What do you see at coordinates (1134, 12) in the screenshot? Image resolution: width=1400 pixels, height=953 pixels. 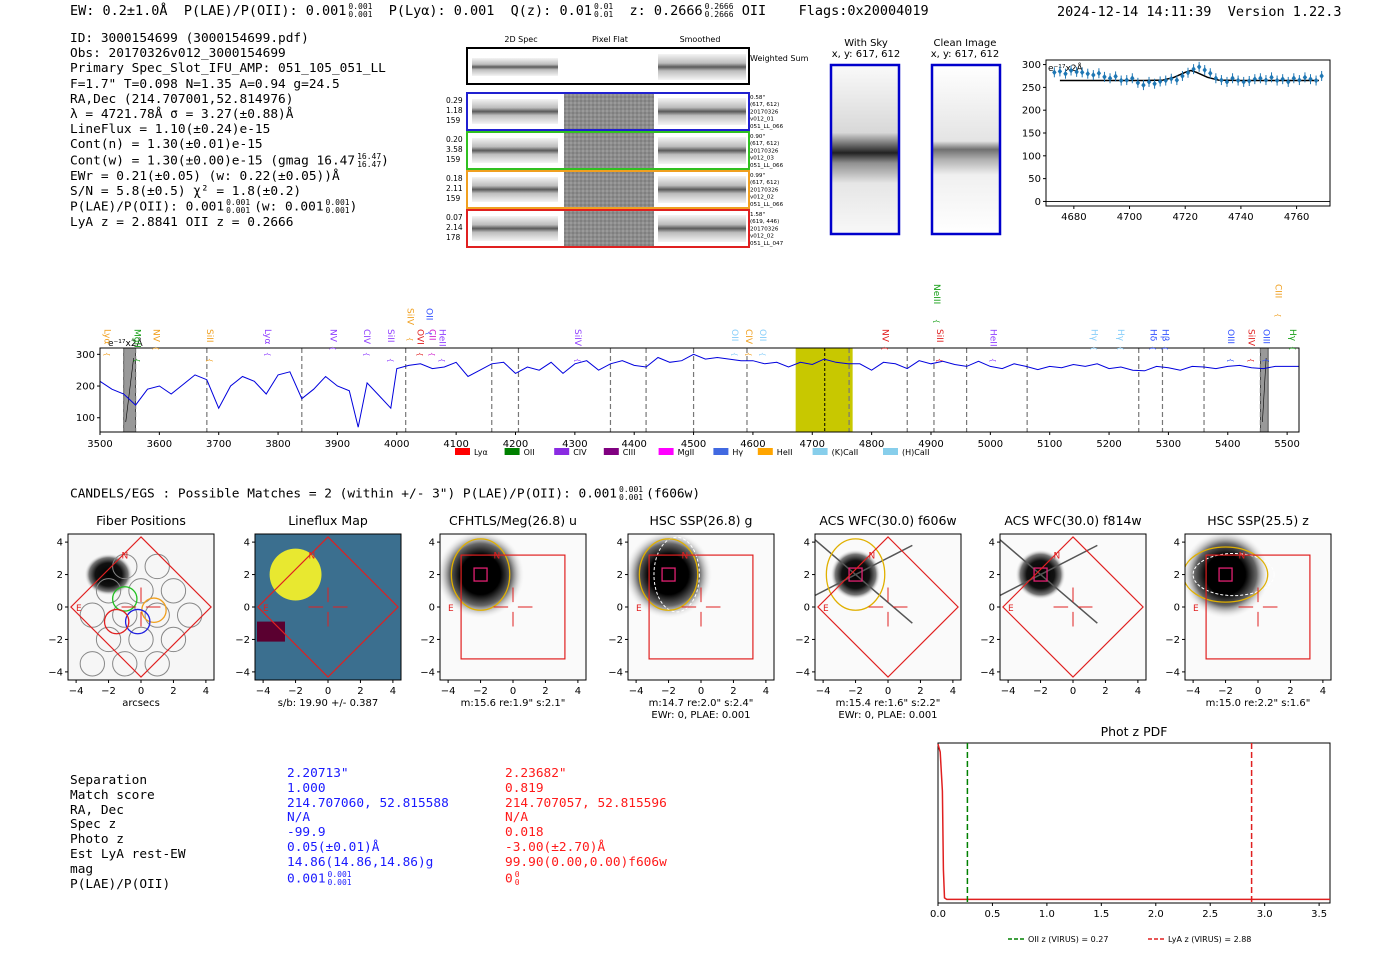 I see `timestamp: 2024-12-14 14:11:39` at bounding box center [1134, 12].